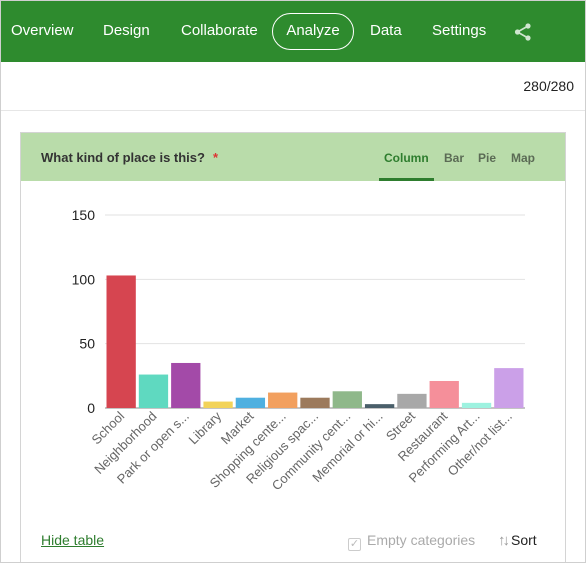 The width and height of the screenshot is (586, 563). What do you see at coordinates (454, 158) in the screenshot?
I see `tab-bar: Bar` at bounding box center [454, 158].